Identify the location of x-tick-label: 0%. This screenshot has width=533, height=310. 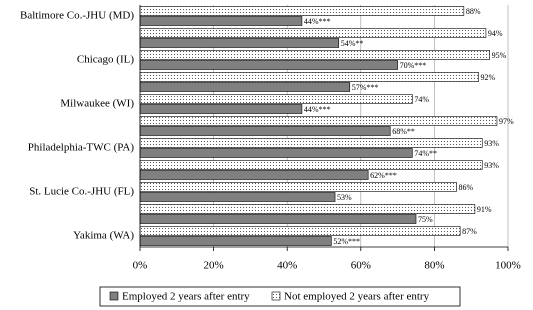
(140, 266).